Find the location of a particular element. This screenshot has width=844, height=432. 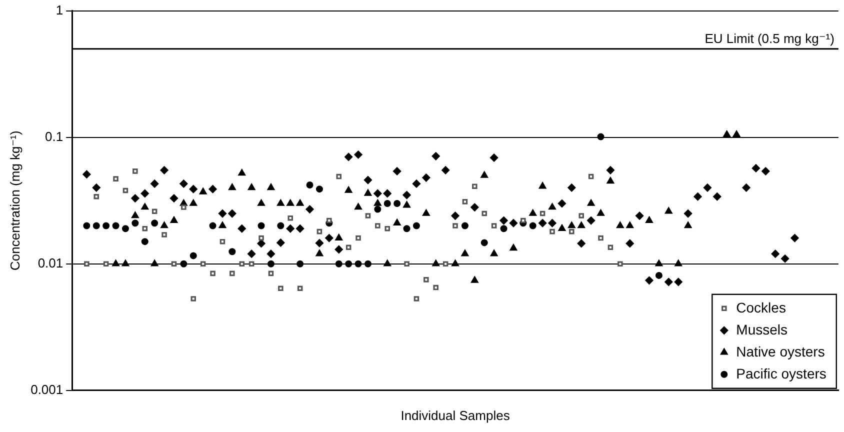

legend-label: Cockles is located at coordinates (761, 307).